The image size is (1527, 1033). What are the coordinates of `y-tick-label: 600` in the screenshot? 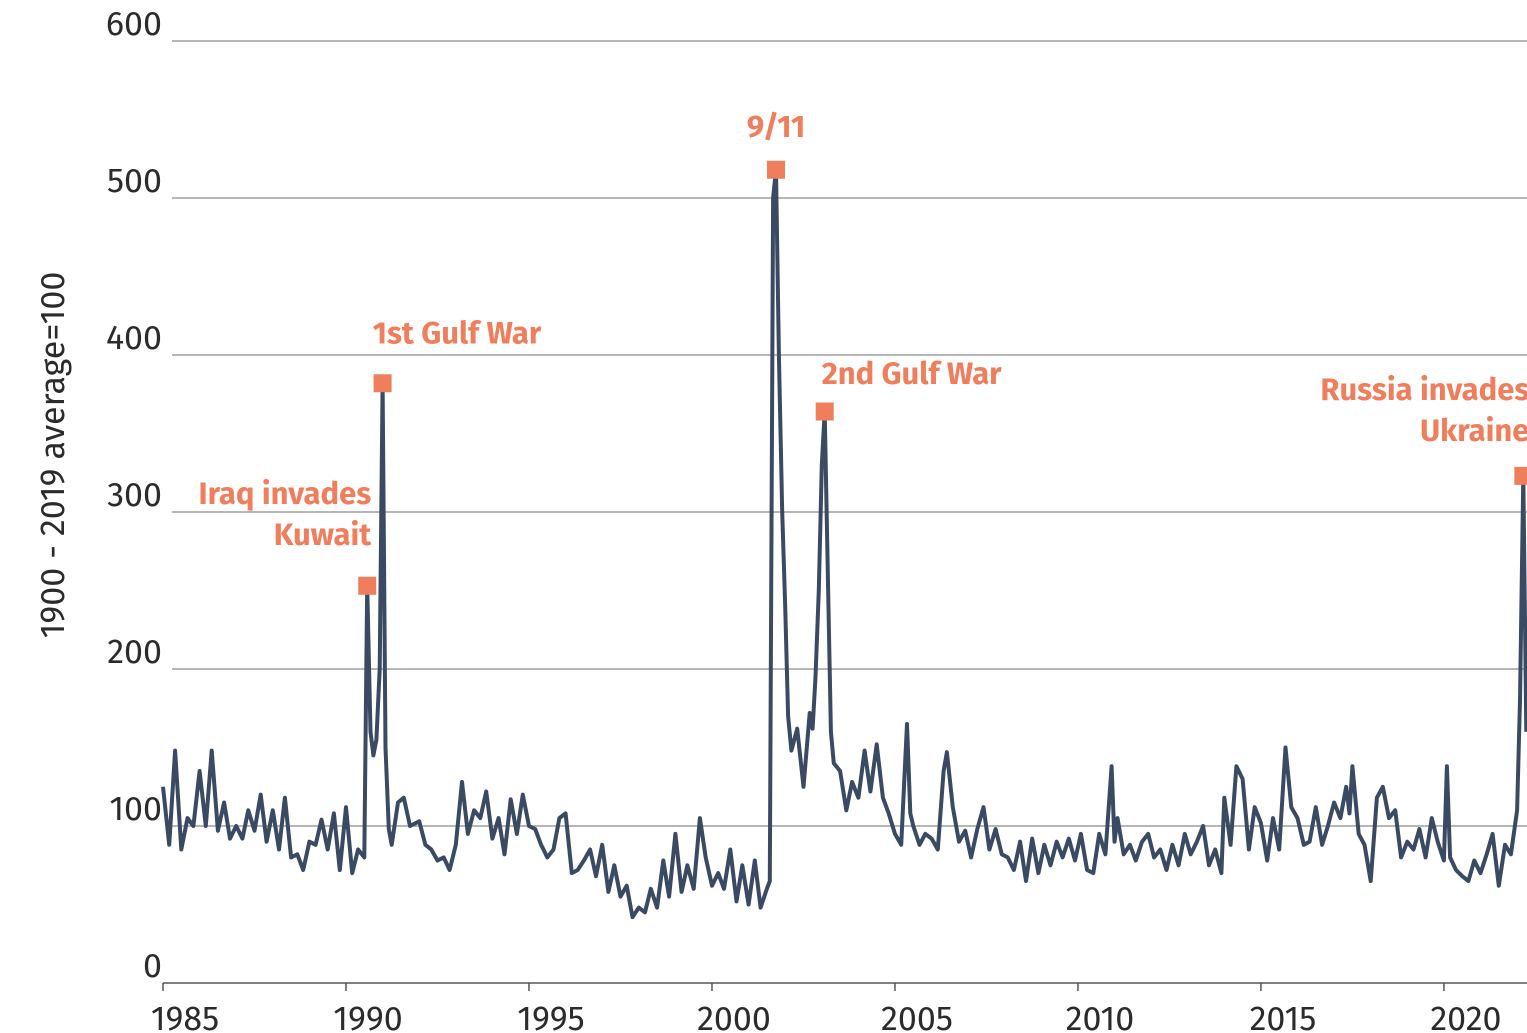 It's located at (134, 24).